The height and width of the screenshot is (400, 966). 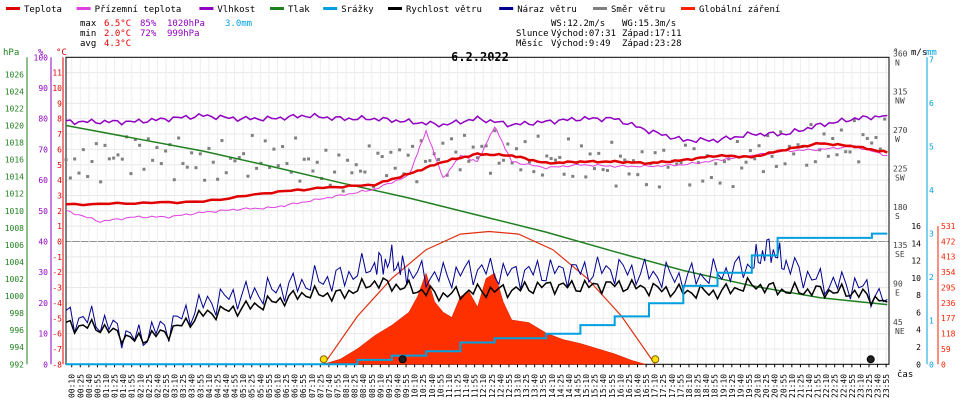 I want to click on x-tick-label: 14:55, so click(x=578, y=386).